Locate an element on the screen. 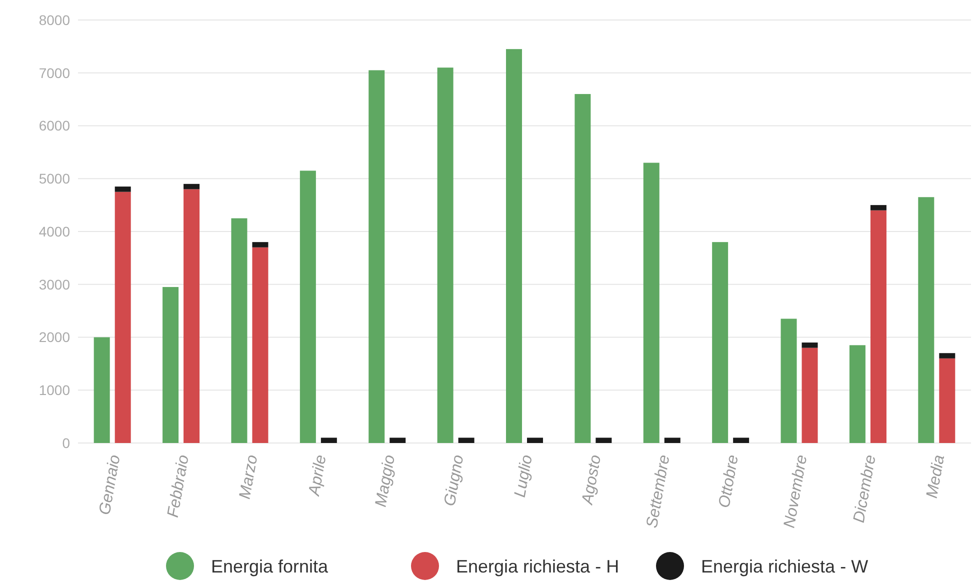  x-tick-label: Febbraio is located at coordinates (178, 486).